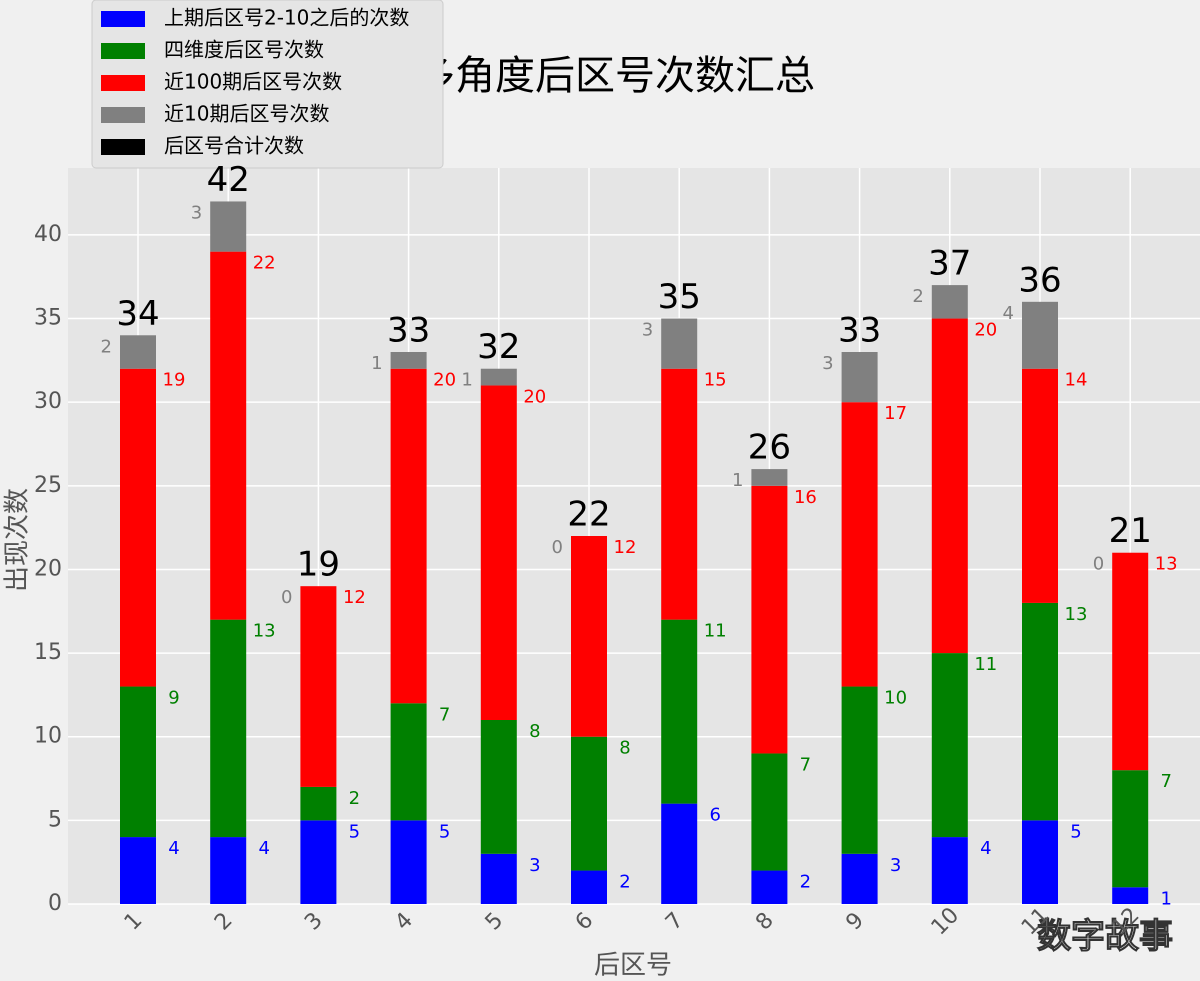 The width and height of the screenshot is (1200, 981). Describe the element at coordinates (588, 515) in the screenshot. I see `total-label: 22` at that location.